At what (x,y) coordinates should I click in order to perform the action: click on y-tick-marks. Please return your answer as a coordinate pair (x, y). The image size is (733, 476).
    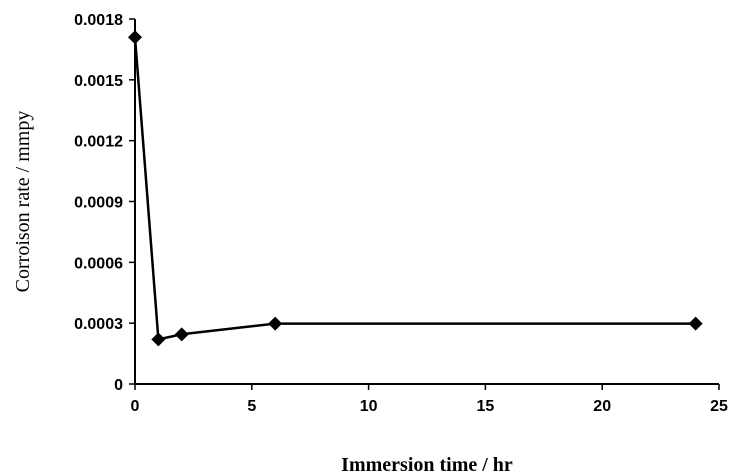
    Looking at the image, I should click on (132, 201).